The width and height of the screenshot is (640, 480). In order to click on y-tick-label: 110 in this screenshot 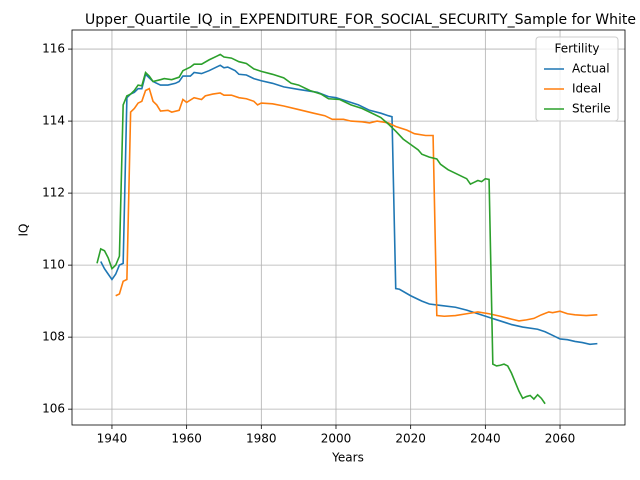, I will do `click(53, 265)`.